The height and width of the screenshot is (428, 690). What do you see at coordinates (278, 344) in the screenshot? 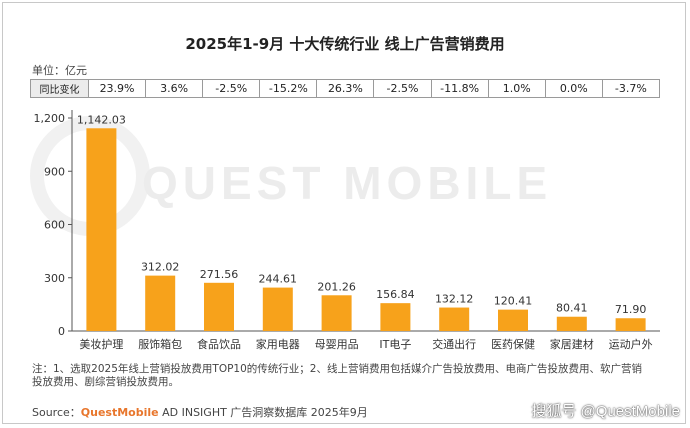
I see `x-tick-label: 家用电器` at bounding box center [278, 344].